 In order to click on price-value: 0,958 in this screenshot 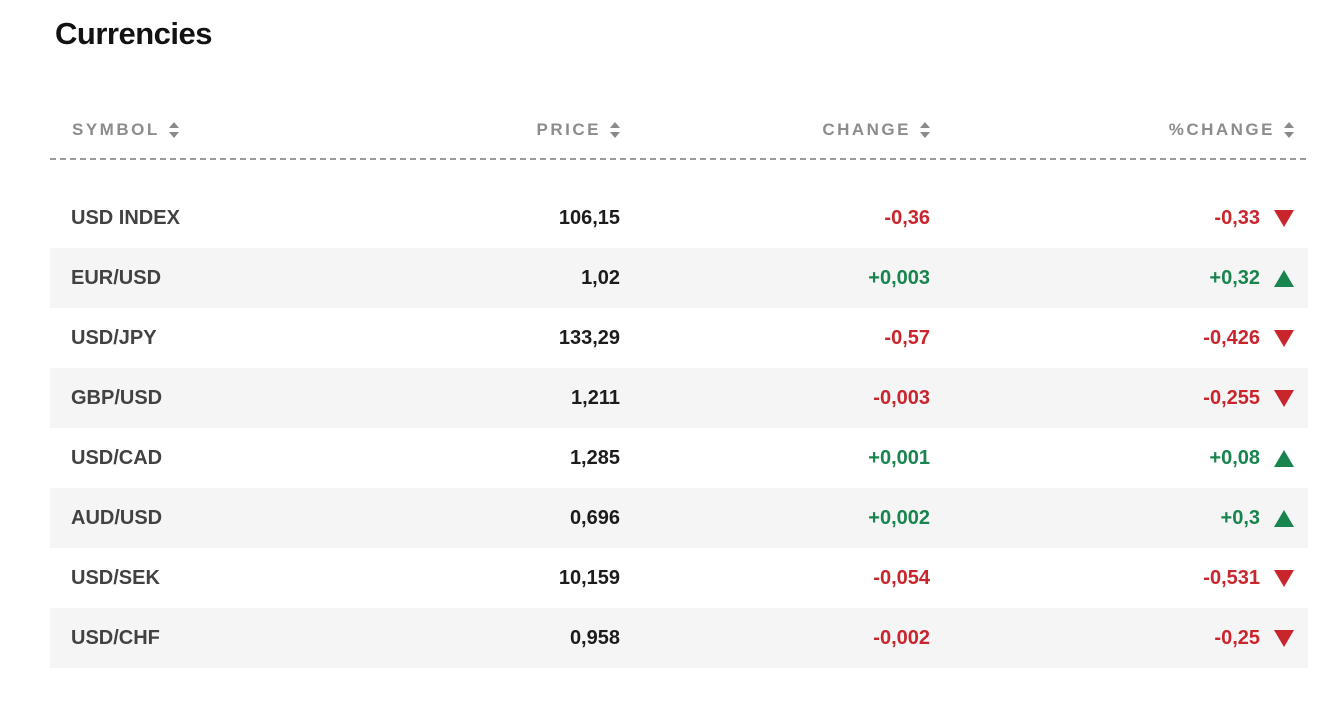, I will do `click(594, 637)`.